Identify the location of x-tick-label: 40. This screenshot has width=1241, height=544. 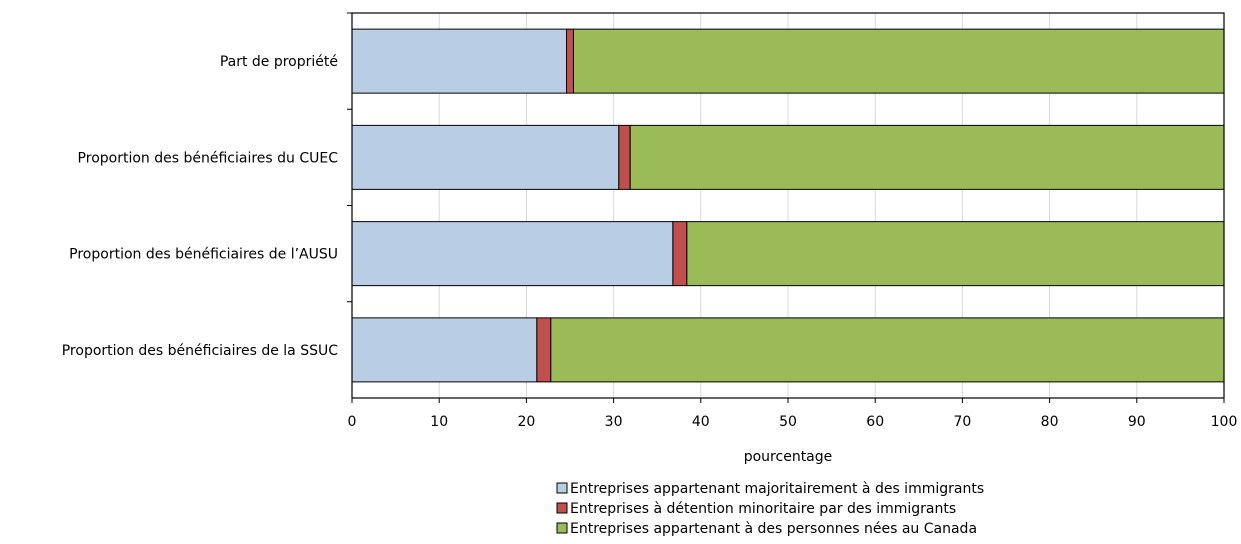
(701, 422).